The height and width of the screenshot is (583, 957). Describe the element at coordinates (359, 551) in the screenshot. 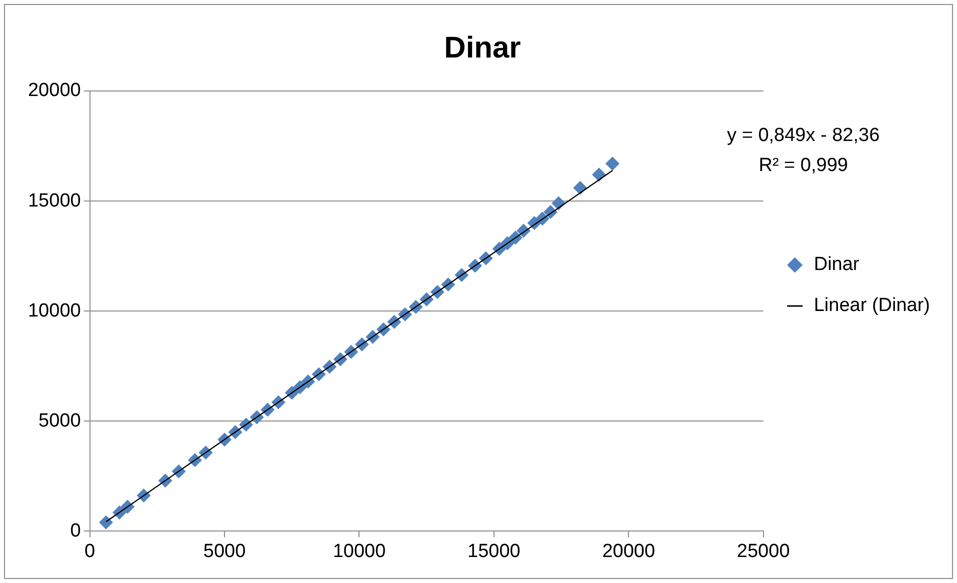

I see `x-tick-label: 10000` at that location.